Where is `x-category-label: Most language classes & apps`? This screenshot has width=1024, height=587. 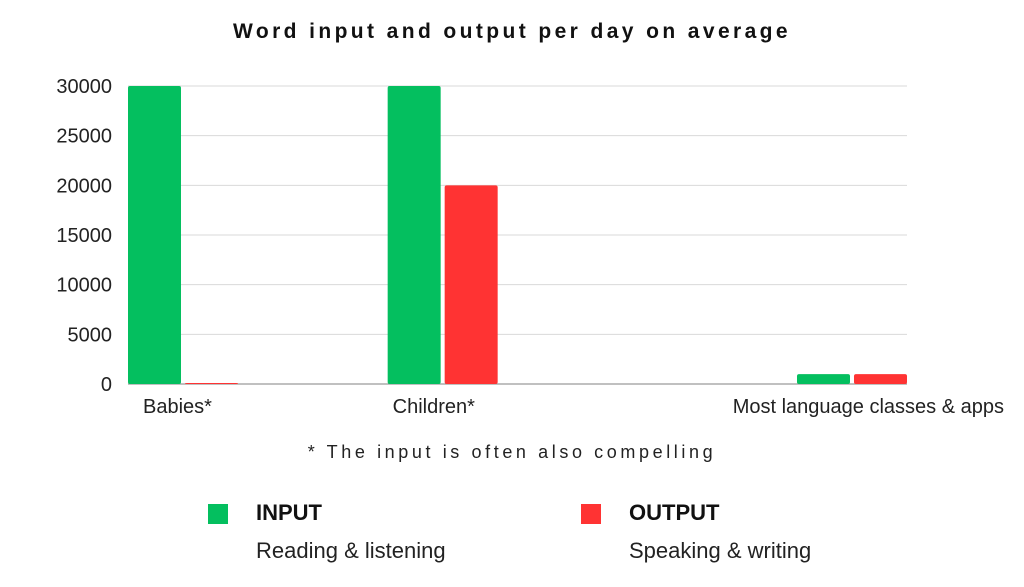 x-category-label: Most language classes & apps is located at coordinates (868, 407).